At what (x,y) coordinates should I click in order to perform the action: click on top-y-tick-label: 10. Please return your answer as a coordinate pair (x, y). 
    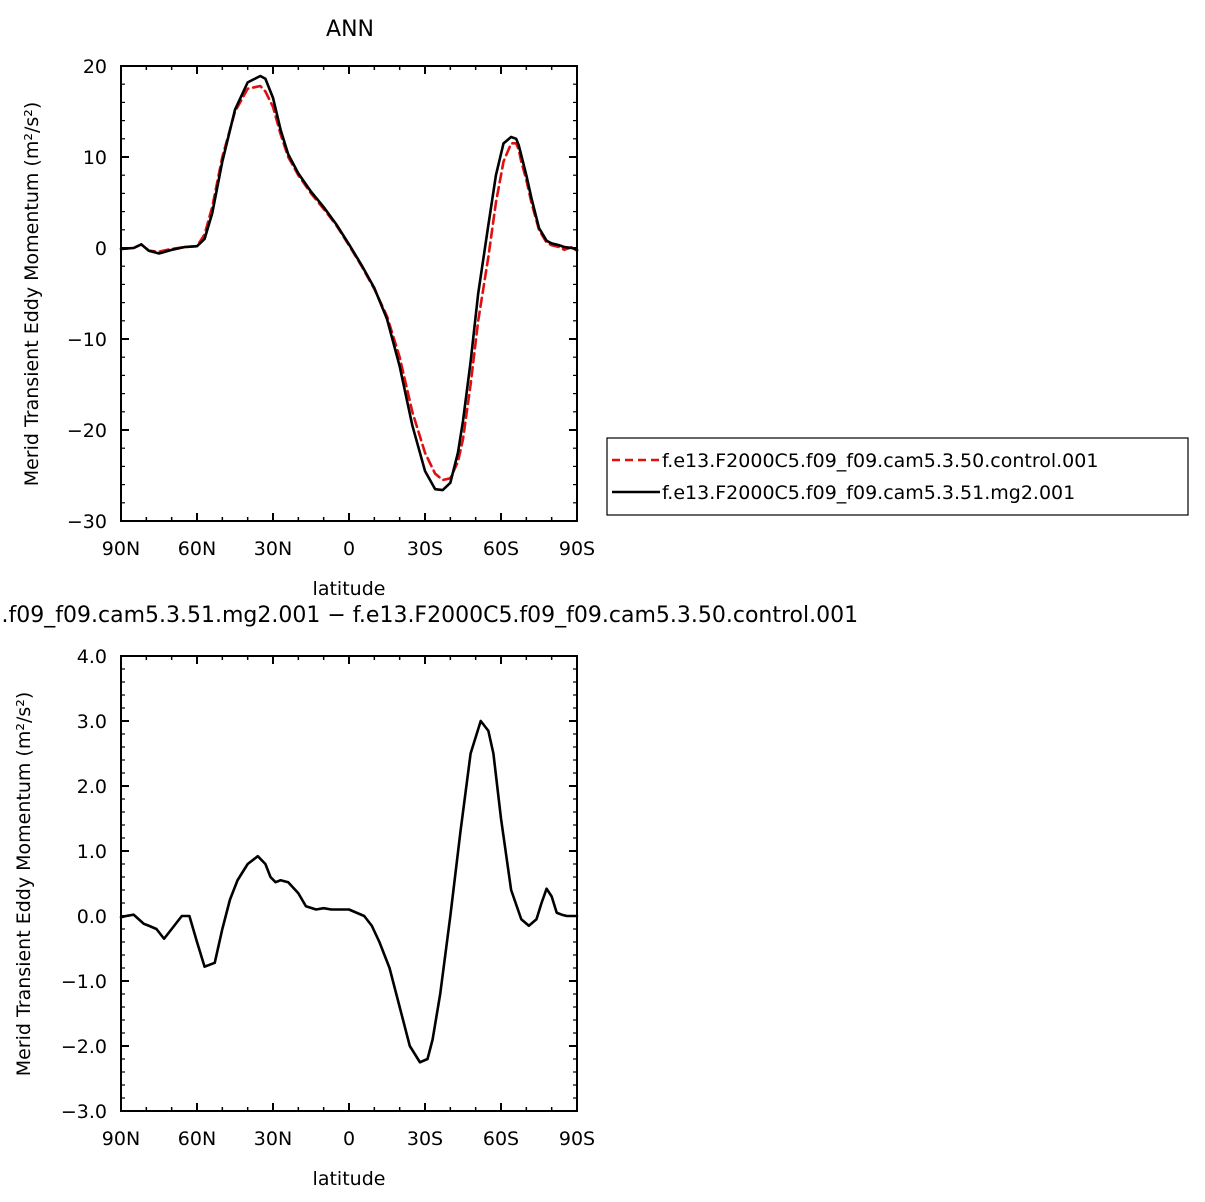
    Looking at the image, I should click on (95, 158).